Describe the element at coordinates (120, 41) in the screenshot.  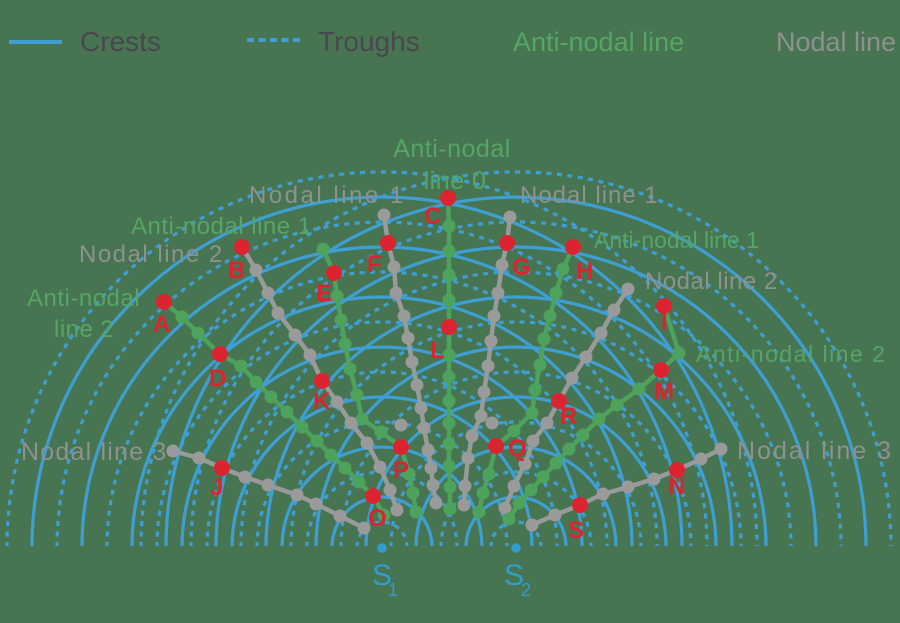
I see `svg-text: Crests` at that location.